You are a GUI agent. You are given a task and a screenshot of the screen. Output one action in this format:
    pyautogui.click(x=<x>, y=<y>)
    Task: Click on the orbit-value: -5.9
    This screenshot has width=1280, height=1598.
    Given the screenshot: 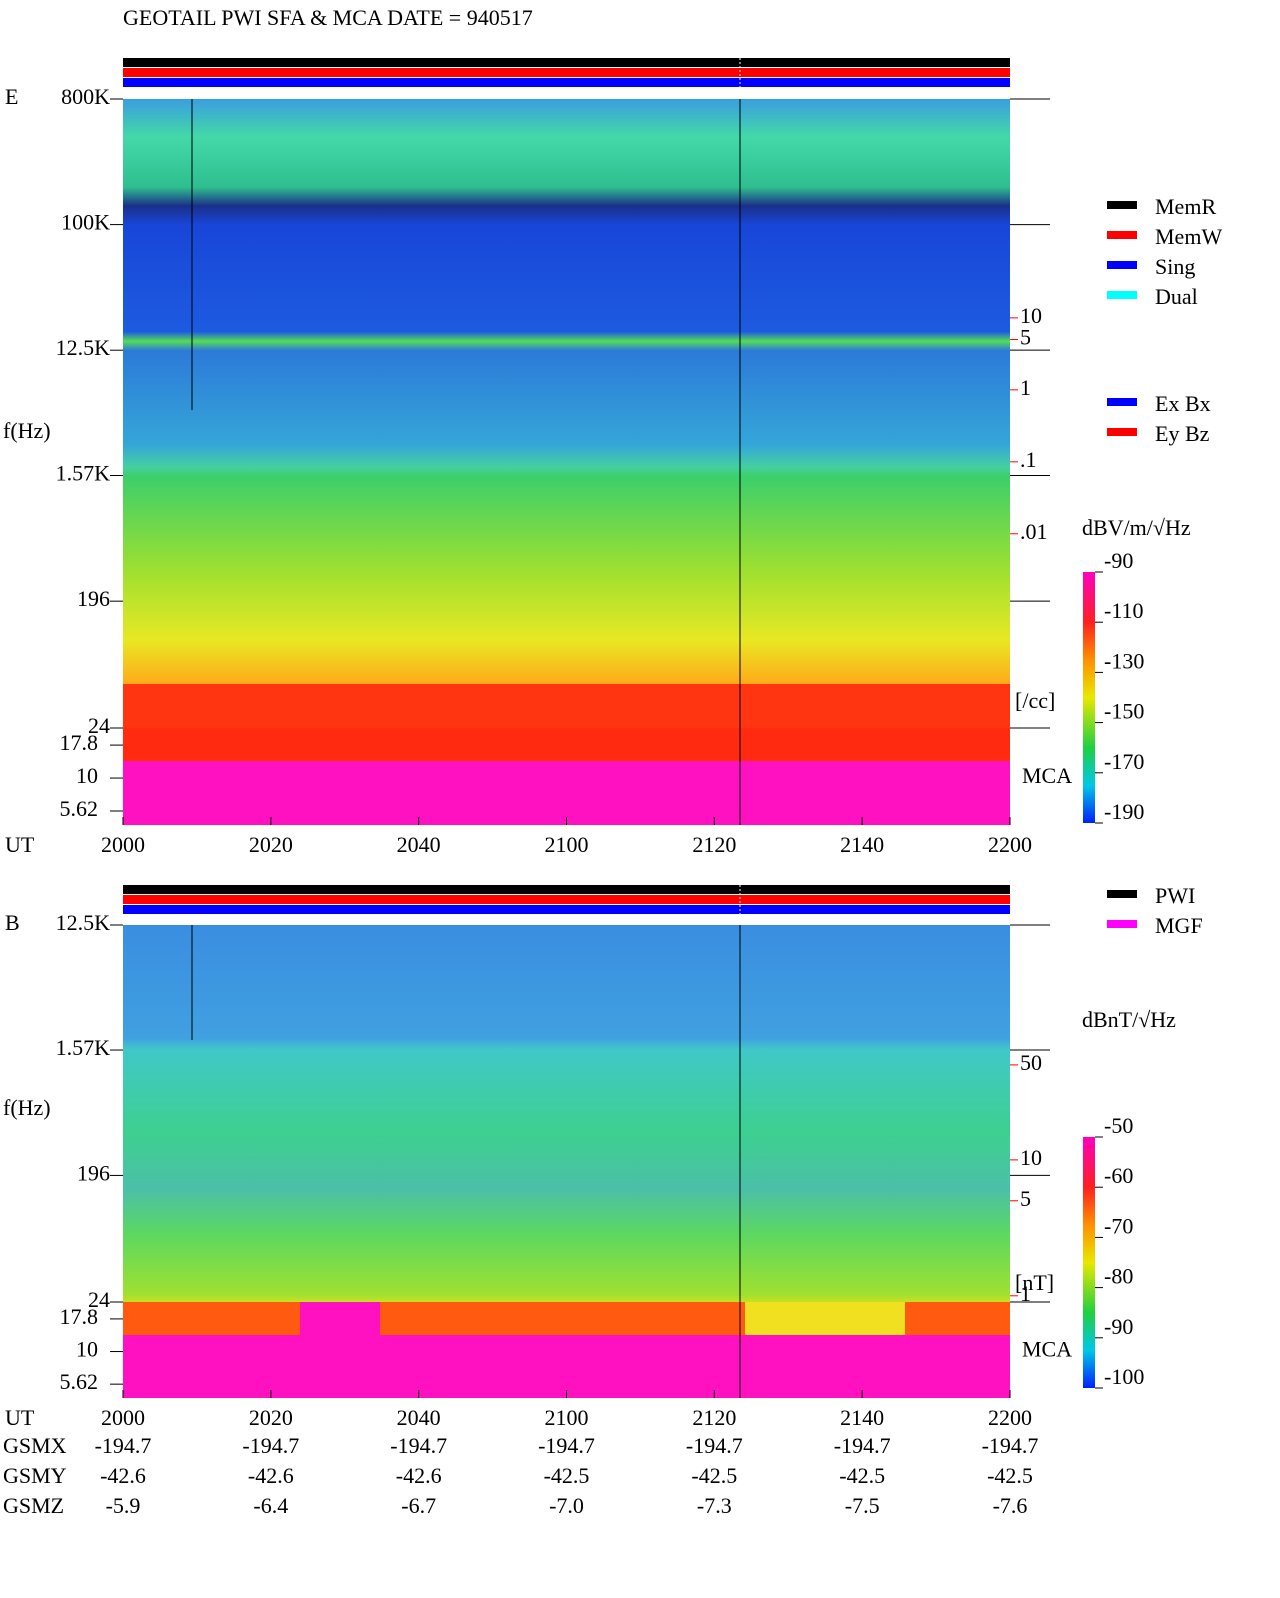 What is the action you would take?
    pyautogui.click(x=123, y=1505)
    